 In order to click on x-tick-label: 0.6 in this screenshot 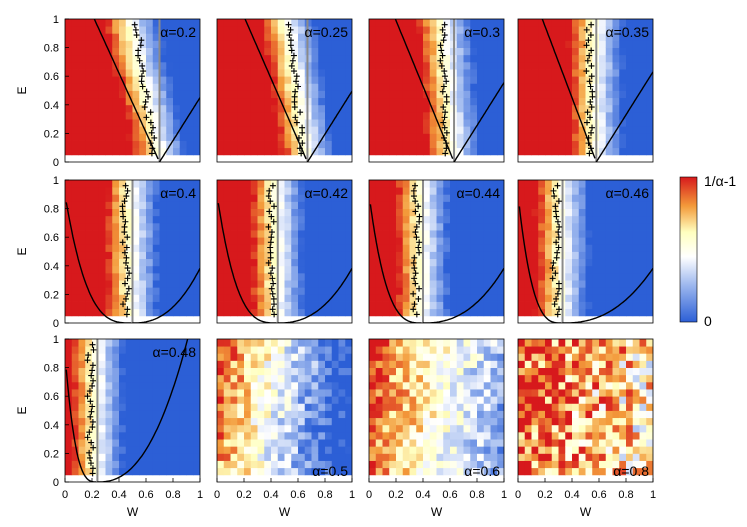, I will do `click(297, 495)`.